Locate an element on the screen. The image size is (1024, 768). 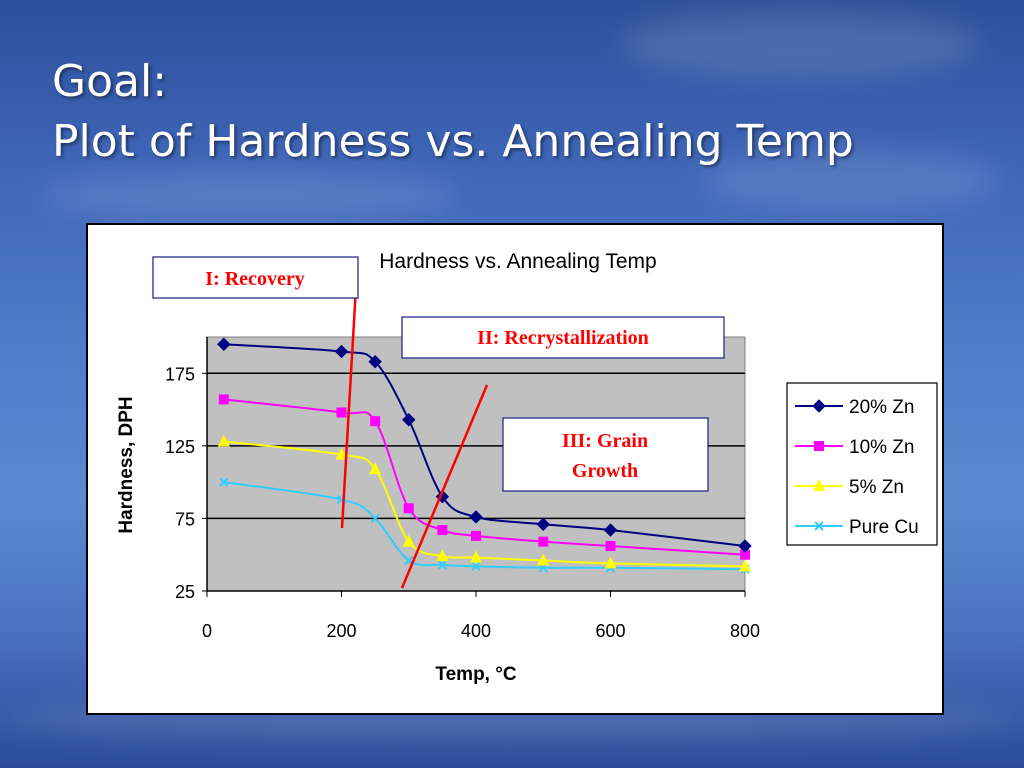
y-tick-label: 75 is located at coordinates (185, 519).